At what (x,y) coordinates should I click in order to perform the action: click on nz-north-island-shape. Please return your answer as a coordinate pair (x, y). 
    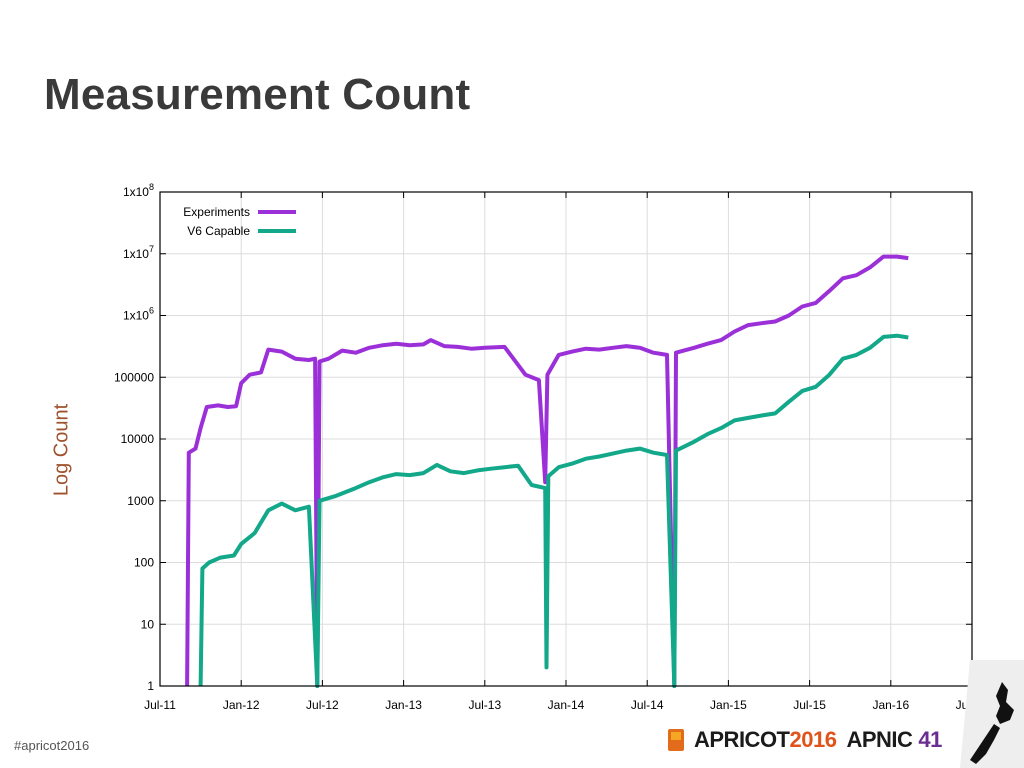
    Looking at the image, I should click on (1005, 703).